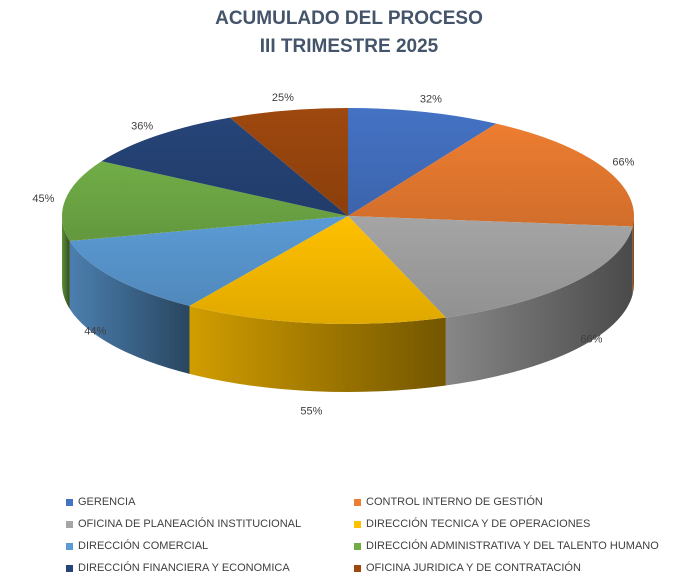  I want to click on legend-item: OFICINA DE PLANEACIÓN INSTITUCIONAL, so click(183, 524).